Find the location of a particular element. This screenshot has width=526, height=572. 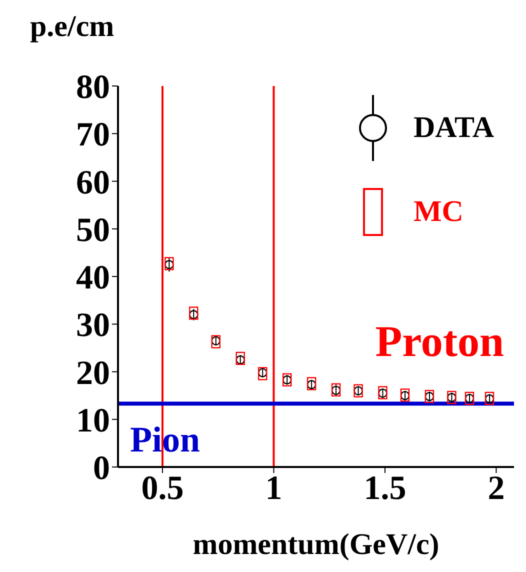

x-tick-label: 1 is located at coordinates (273, 489).